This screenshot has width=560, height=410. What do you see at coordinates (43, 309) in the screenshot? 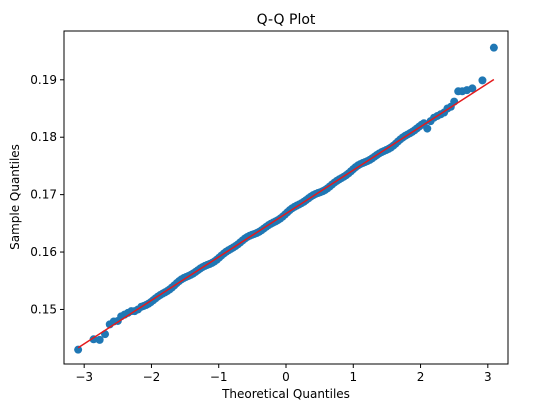
I see `y-tick-label: 0.15` at bounding box center [43, 309].